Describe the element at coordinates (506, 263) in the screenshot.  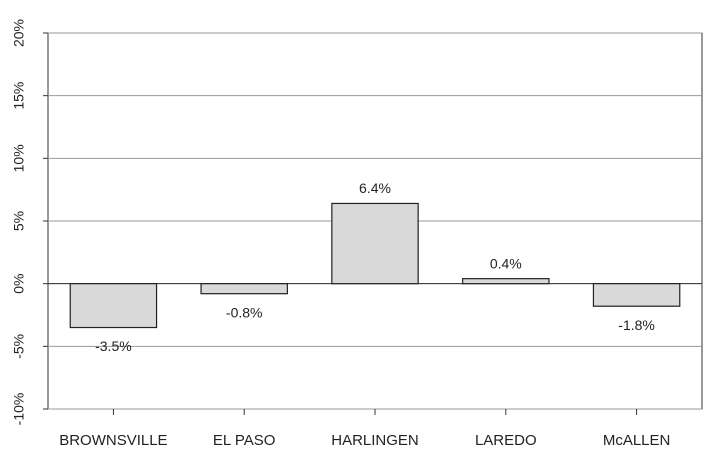
I see `data-label: 0.4%` at that location.